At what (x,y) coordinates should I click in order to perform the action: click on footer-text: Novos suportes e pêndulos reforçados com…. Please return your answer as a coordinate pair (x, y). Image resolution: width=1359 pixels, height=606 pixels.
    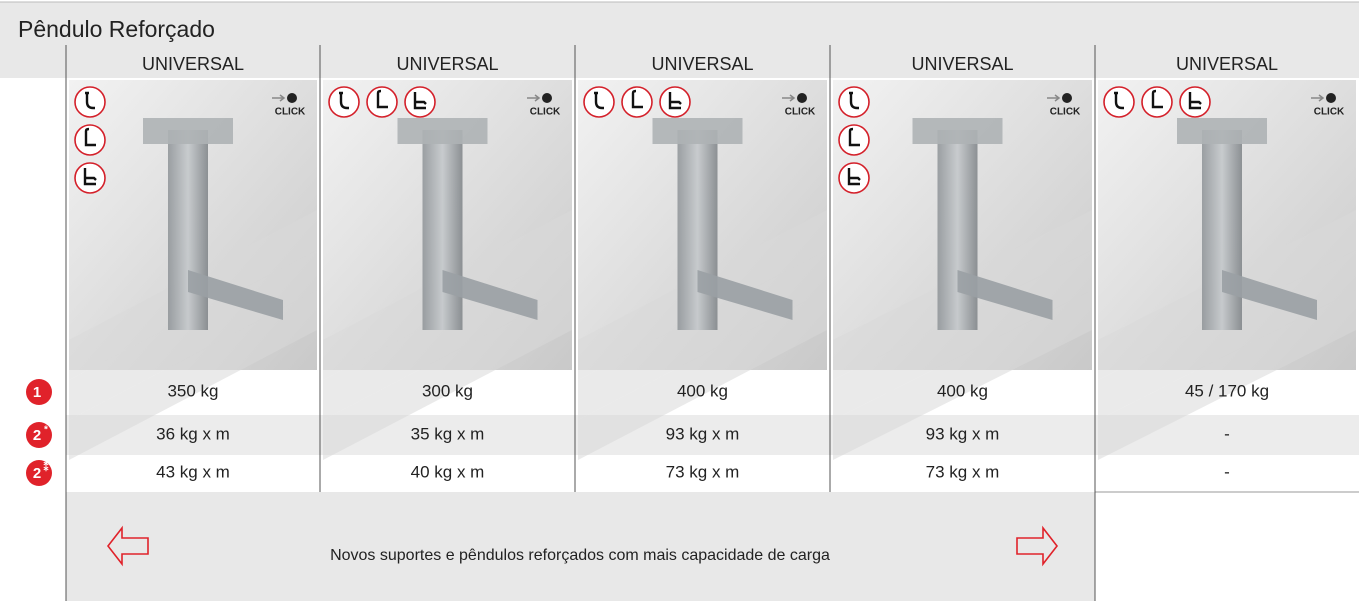
    Looking at the image, I should click on (580, 555).